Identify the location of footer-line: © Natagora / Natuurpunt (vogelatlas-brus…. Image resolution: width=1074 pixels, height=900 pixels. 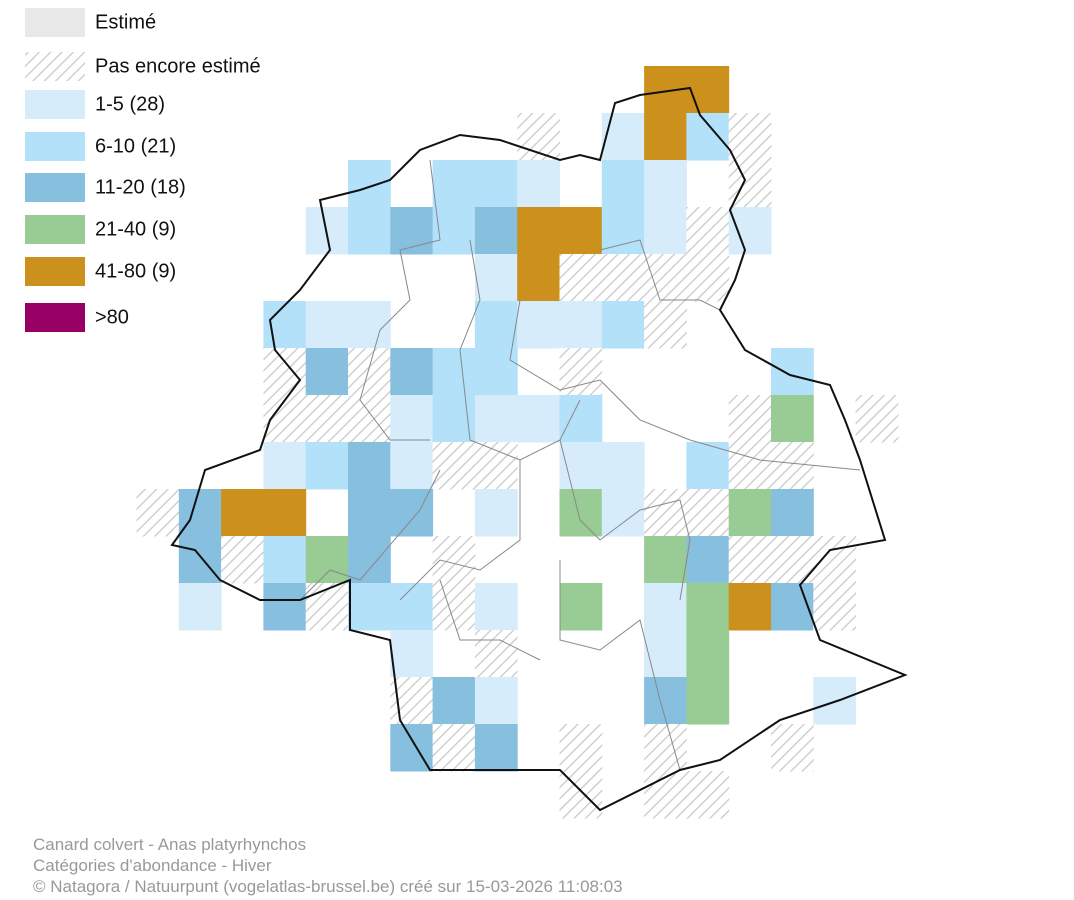
(328, 886).